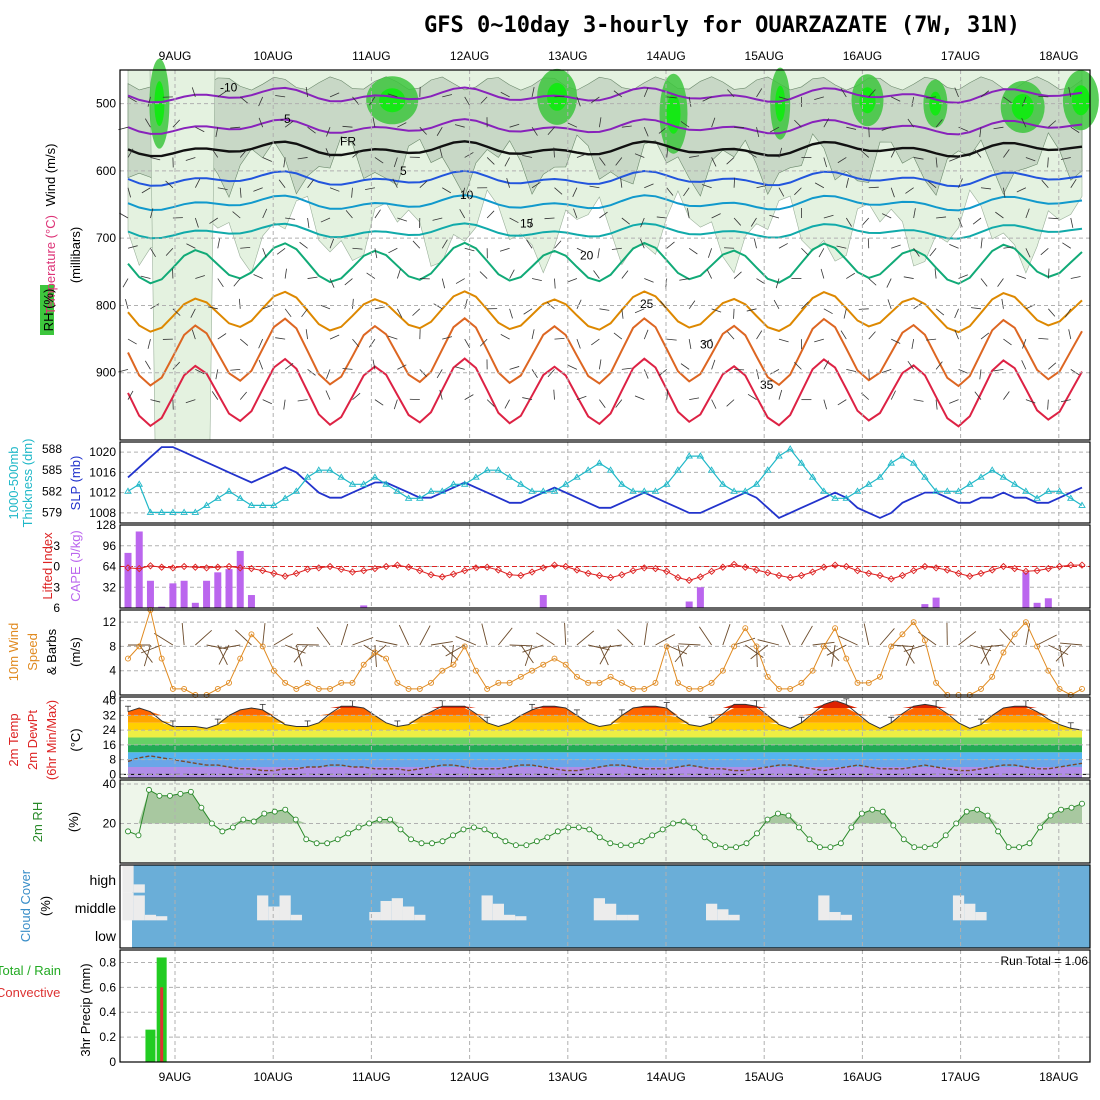  What do you see at coordinates (605, 95) in the screenshot?
I see `isotherm--10` at bounding box center [605, 95].